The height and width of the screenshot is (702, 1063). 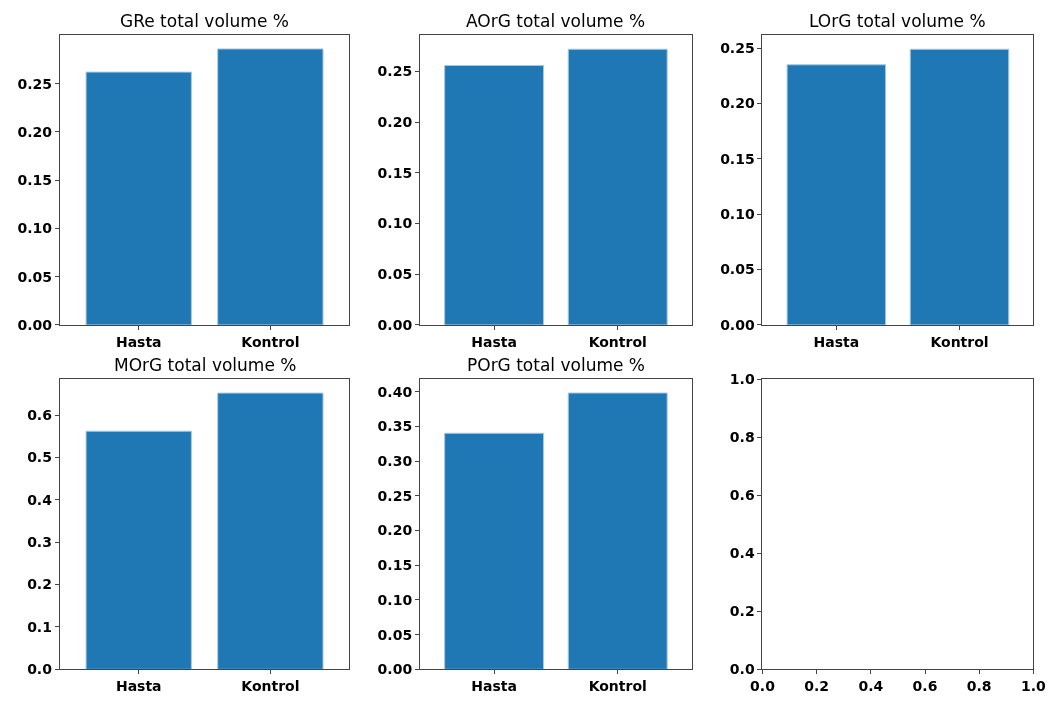 What do you see at coordinates (39, 457) in the screenshot?
I see `y-tick-label: 0.5` at bounding box center [39, 457].